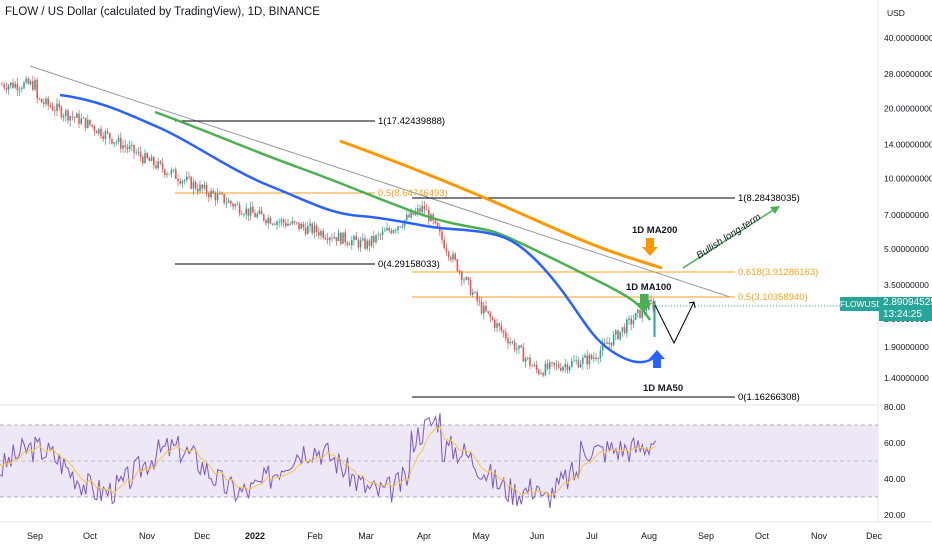 This screenshot has height=550, width=932. What do you see at coordinates (657, 359) in the screenshot?
I see `ma50-arrow-icon` at bounding box center [657, 359].